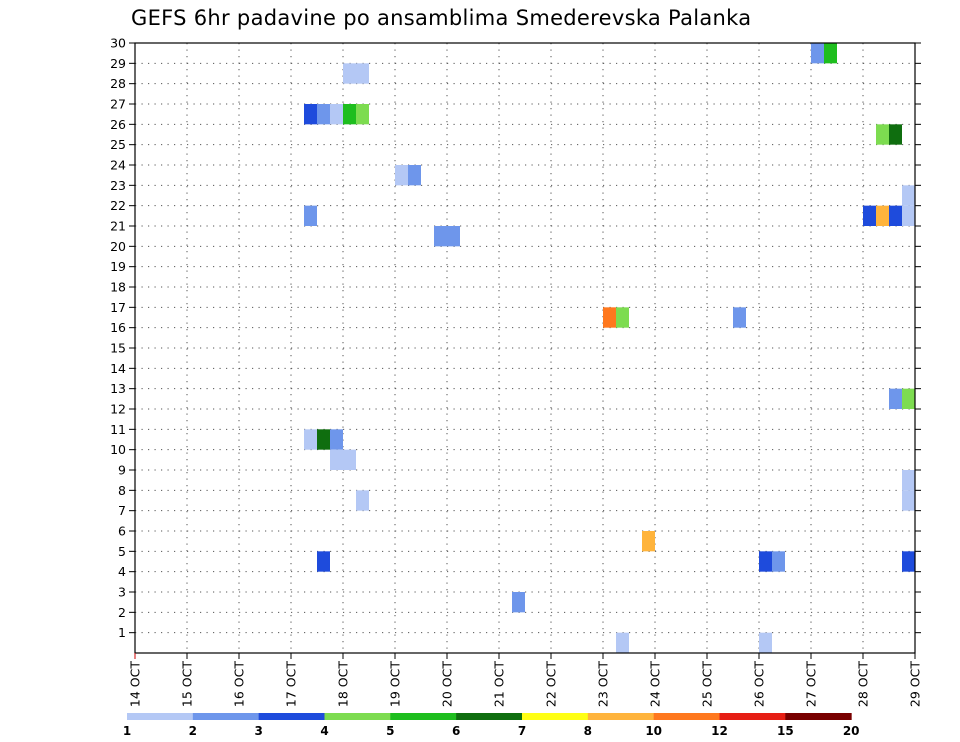 Image resolution: width=960 pixels, height=742 pixels. I want to click on colorbar-label: 1, so click(127, 731).